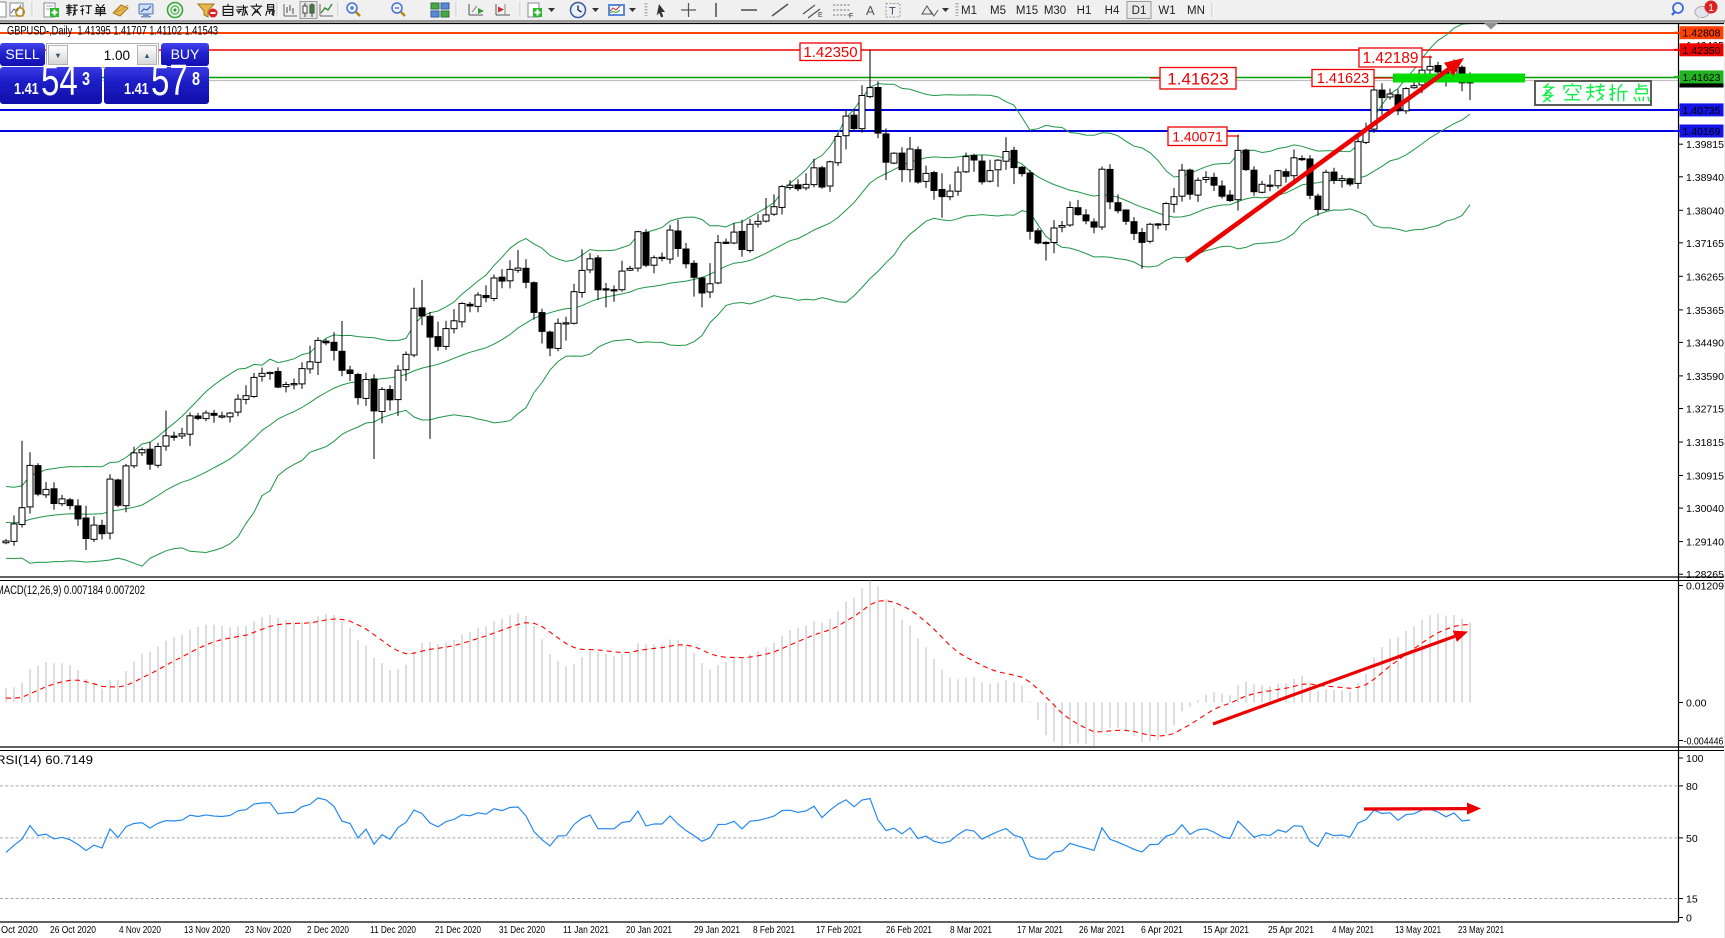 The image size is (1725, 938). Describe the element at coordinates (1705, 543) in the screenshot. I see `svg-text: 1.29140` at that location.